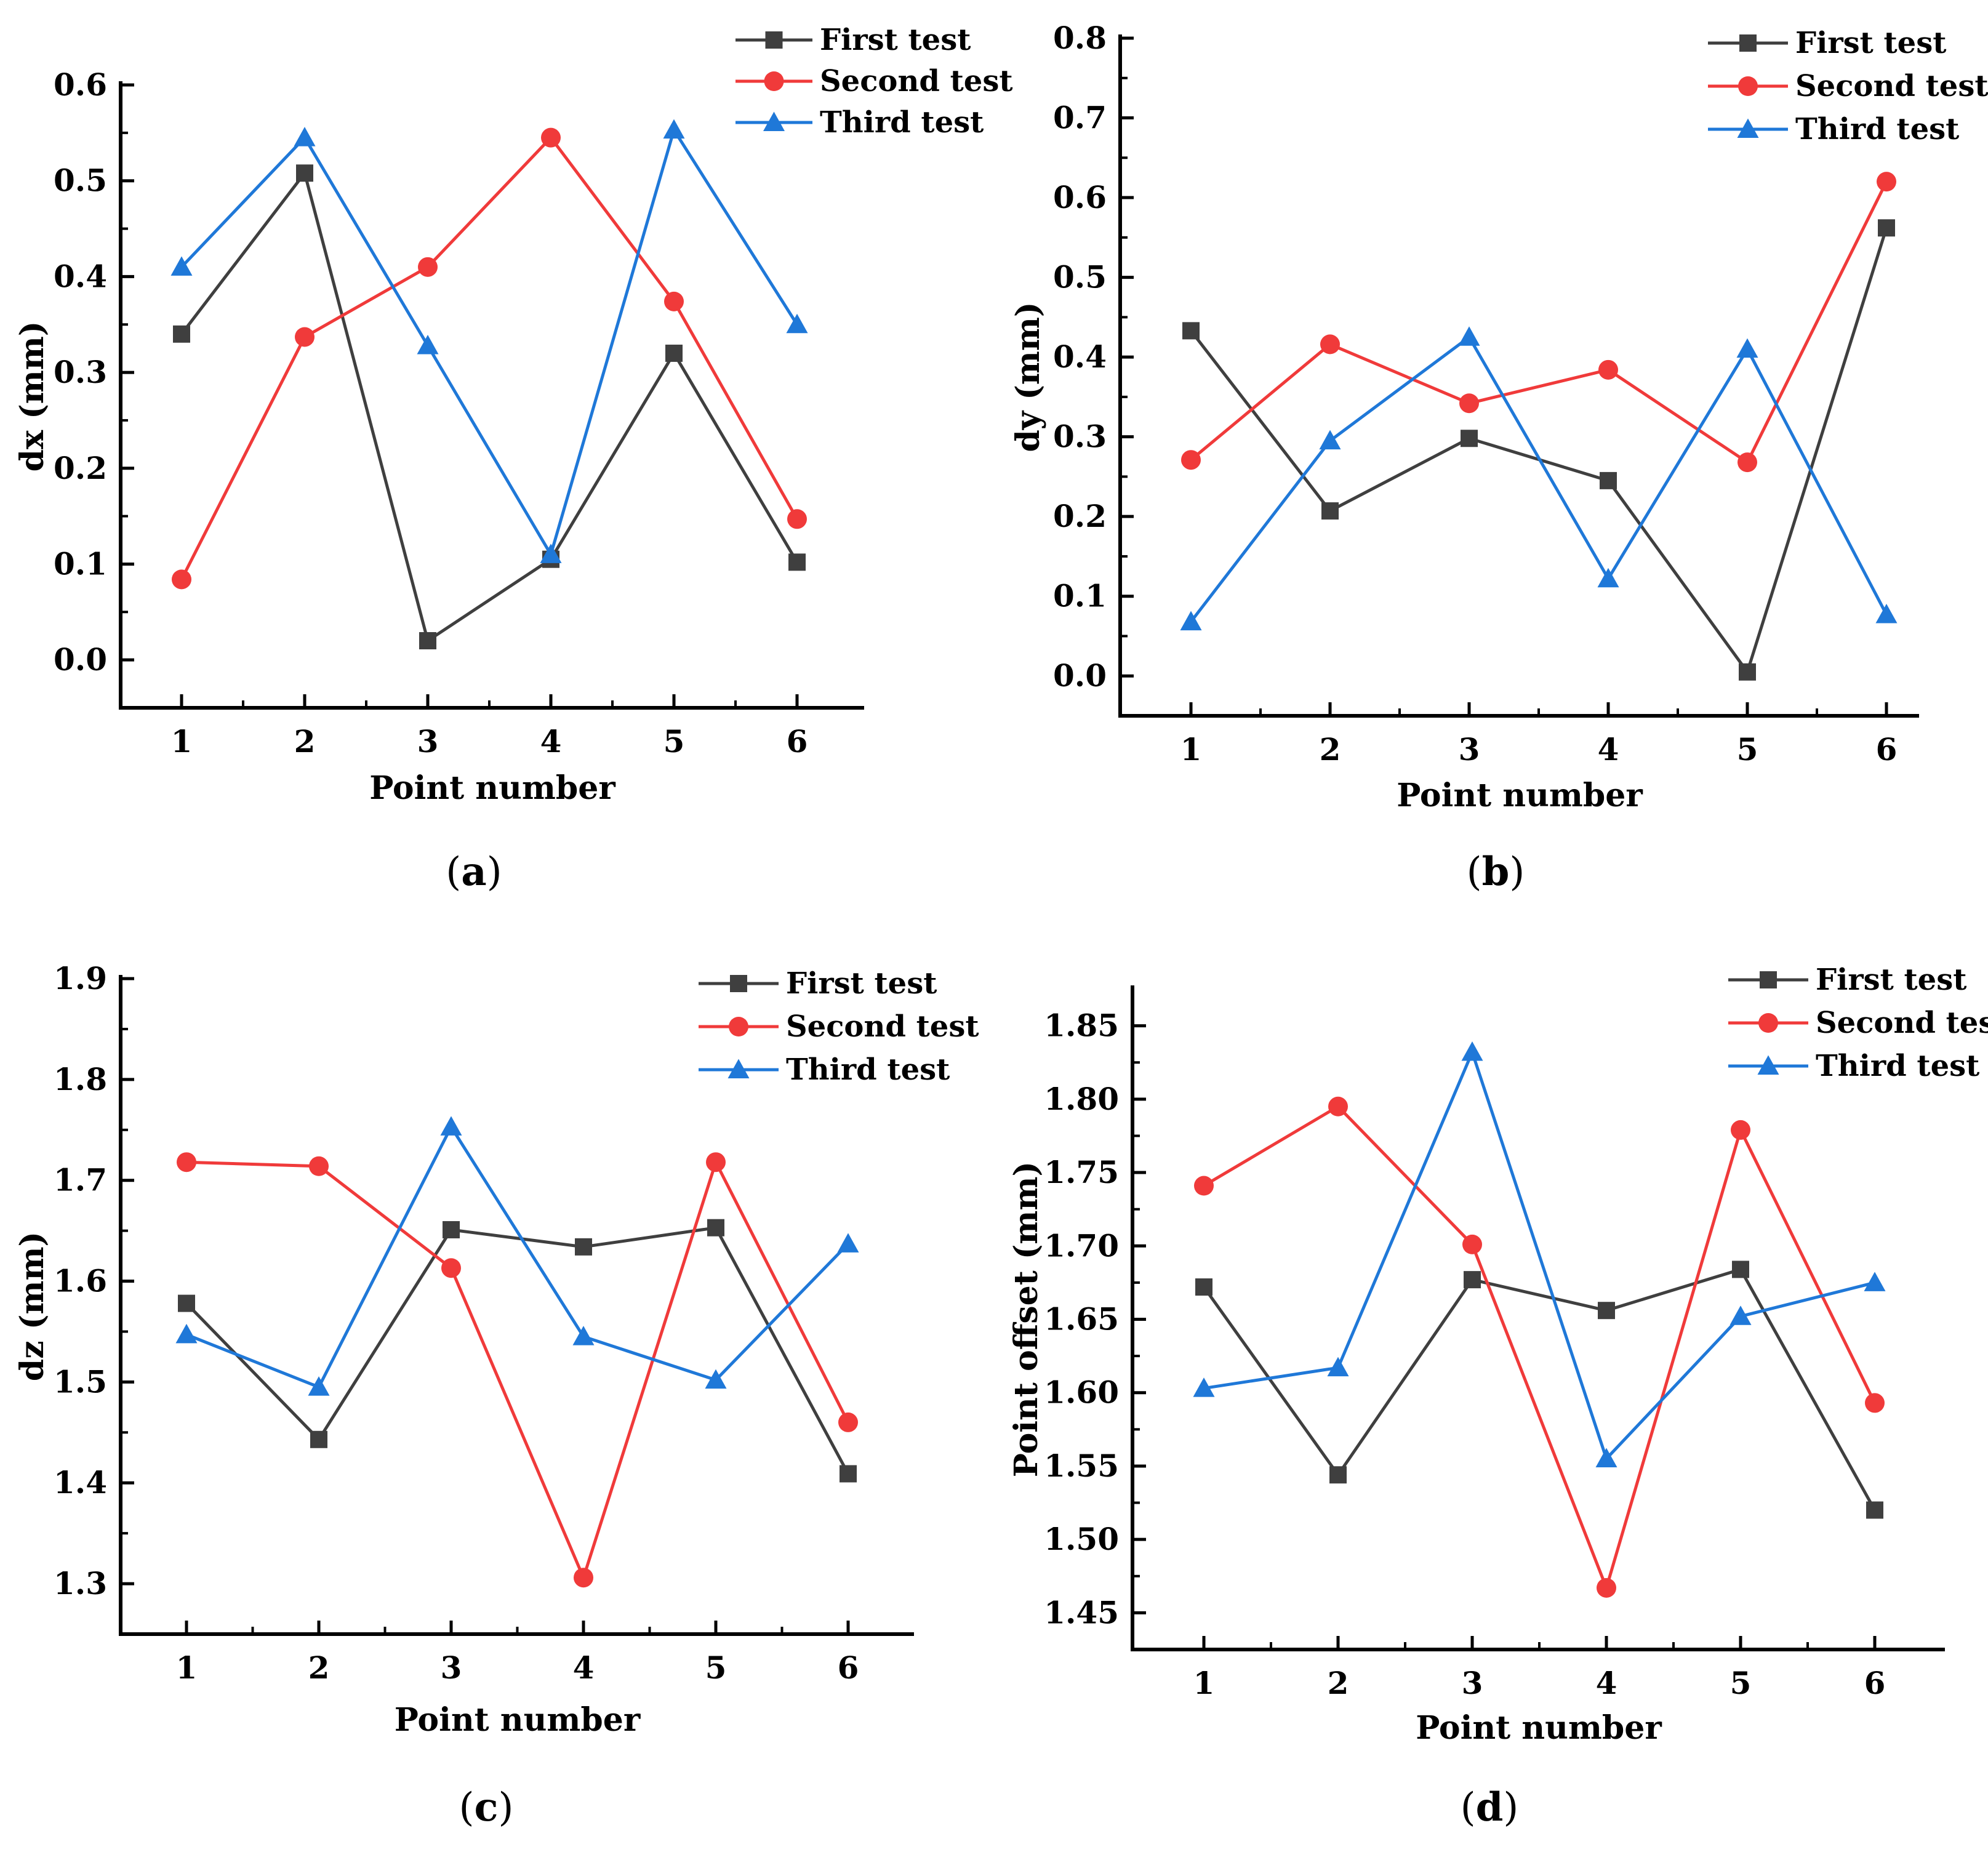 This screenshot has width=1988, height=1860. What do you see at coordinates (80, 1583) in the screenshot?
I see `y-tick-label: 1.3` at bounding box center [80, 1583].